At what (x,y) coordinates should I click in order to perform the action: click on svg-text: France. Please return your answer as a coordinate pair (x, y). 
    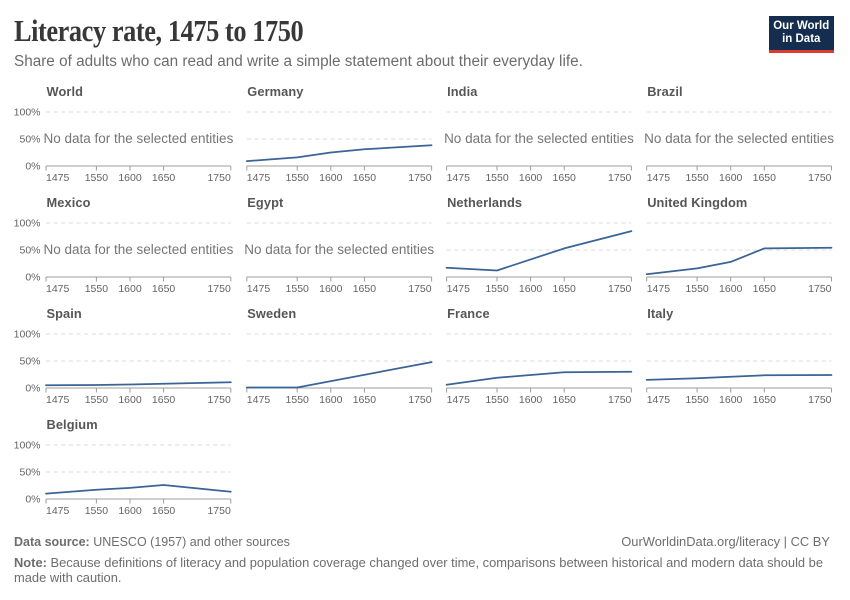
    Looking at the image, I should click on (468, 313).